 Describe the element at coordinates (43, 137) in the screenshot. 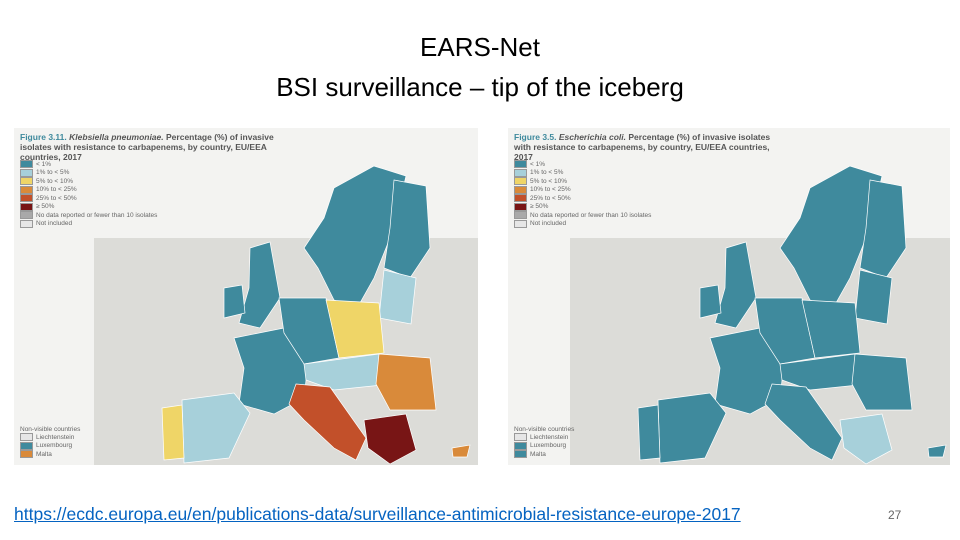

I see `figure-number: Figure 3.11.` at that location.